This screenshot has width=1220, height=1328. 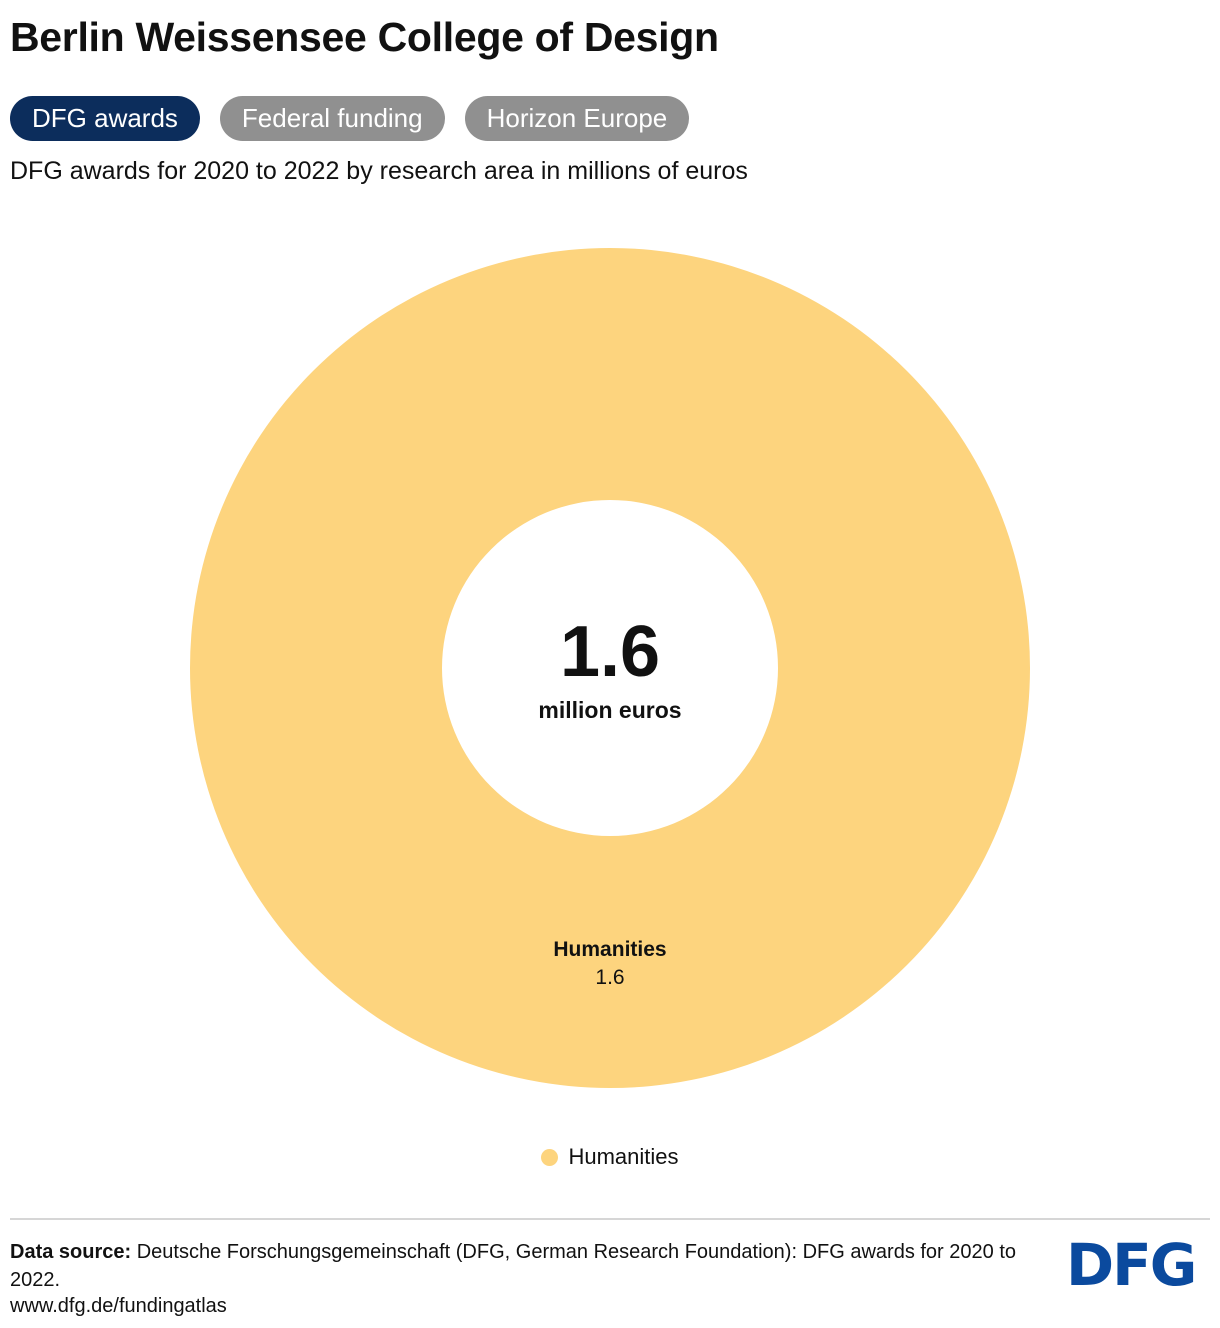 I want to click on chart-legend: Humanities, so click(x=610, y=1157).